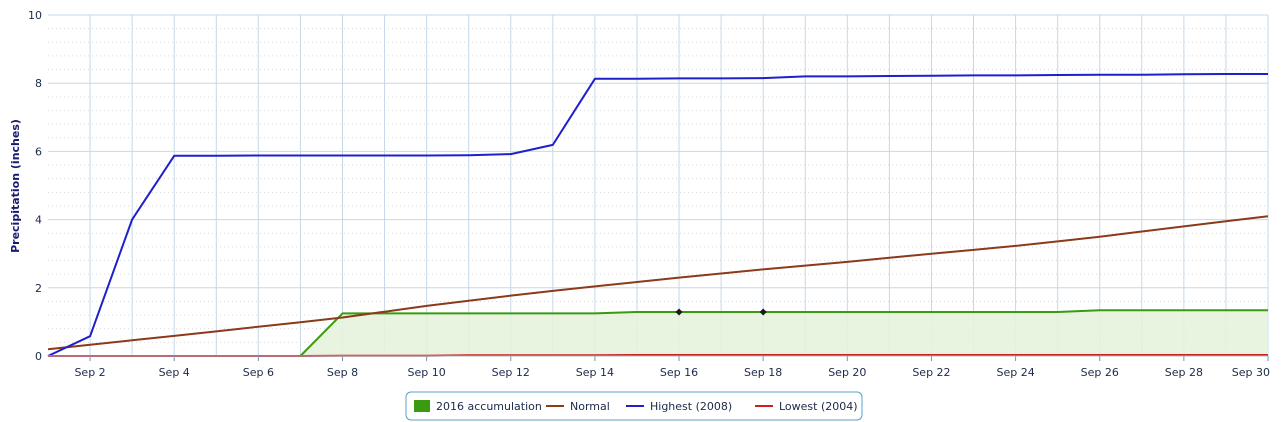  What do you see at coordinates (342, 372) in the screenshot?
I see `x-tick-label: Sep 8` at bounding box center [342, 372].